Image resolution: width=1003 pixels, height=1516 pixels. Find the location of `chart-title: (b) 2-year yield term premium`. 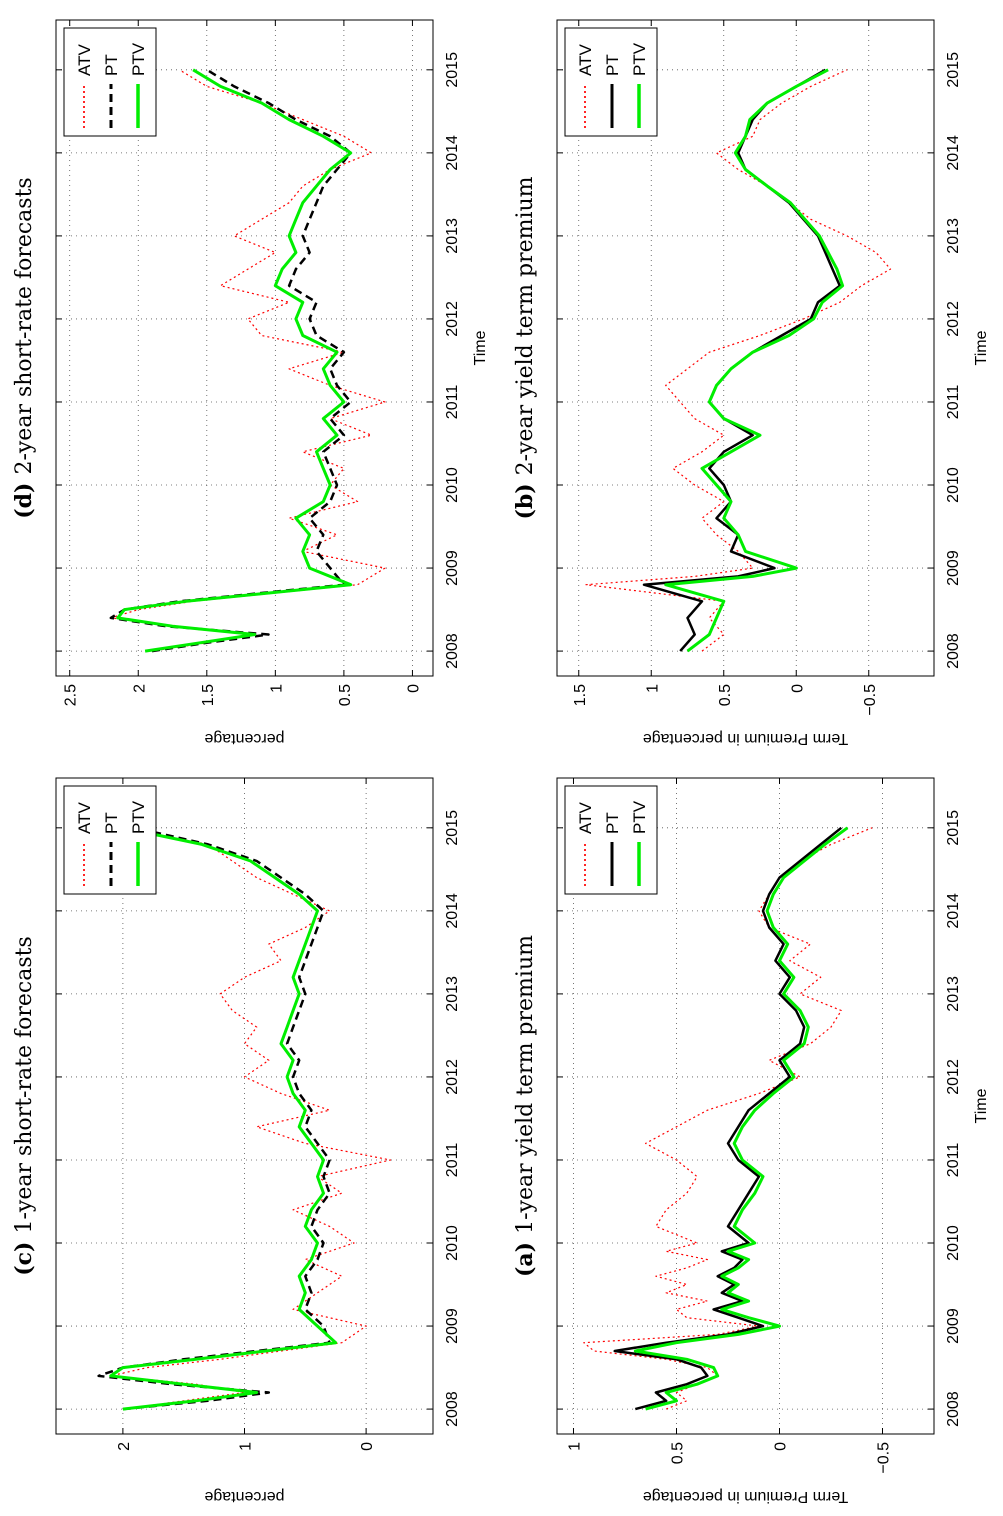

chart-title: (b) 2-year yield term premium is located at coordinates (525, 347).